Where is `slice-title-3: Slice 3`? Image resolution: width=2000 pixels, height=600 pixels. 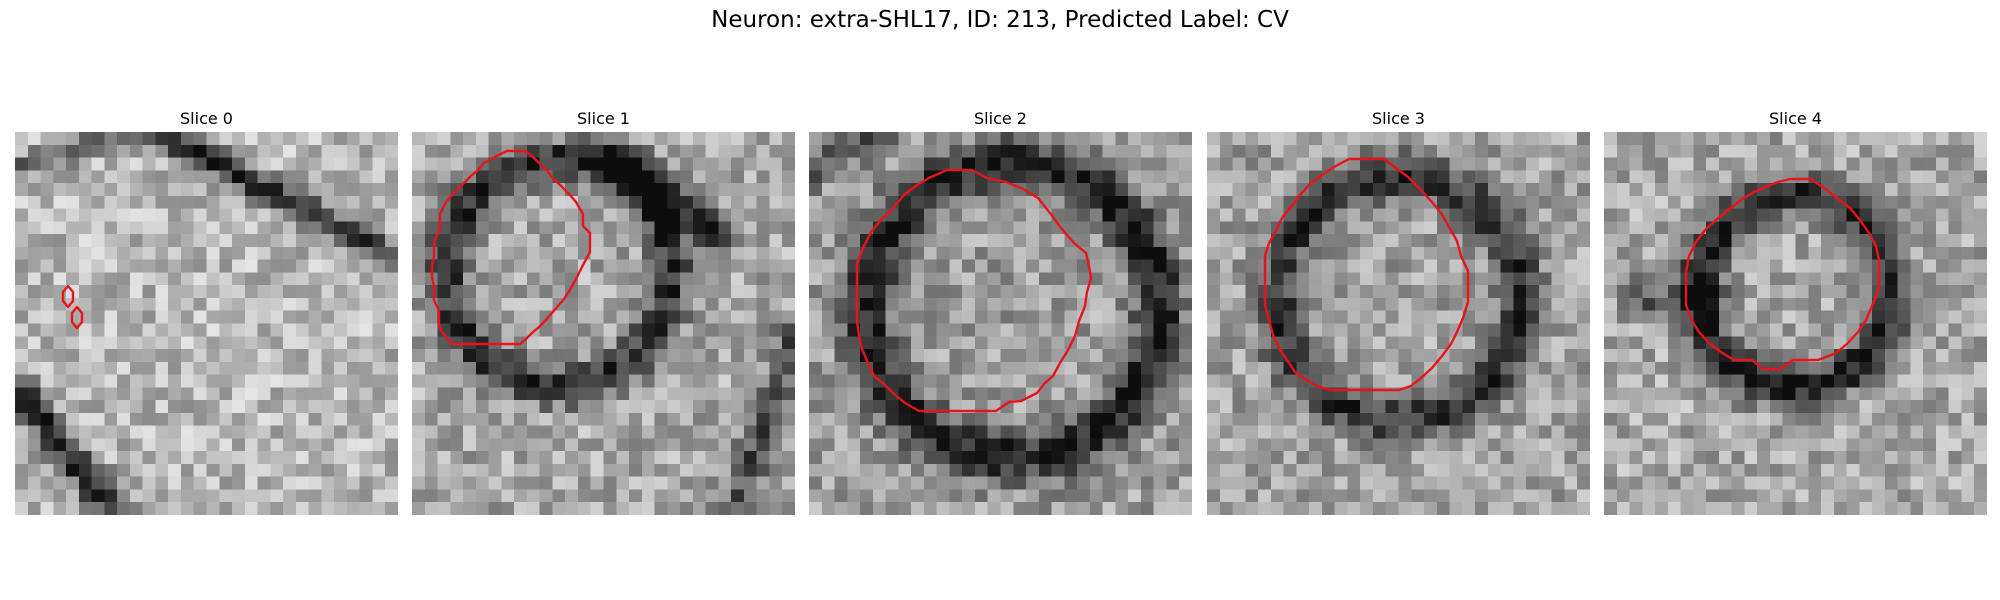 slice-title-3: Slice 3 is located at coordinates (1398, 118).